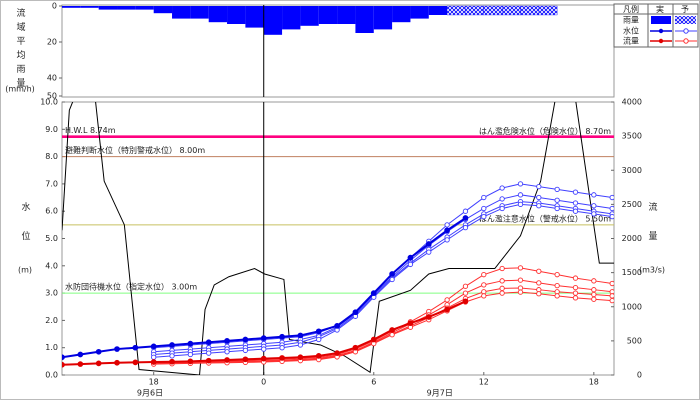 This screenshot has width=700, height=400. I want to click on legend-row: 流量, so click(631, 41).